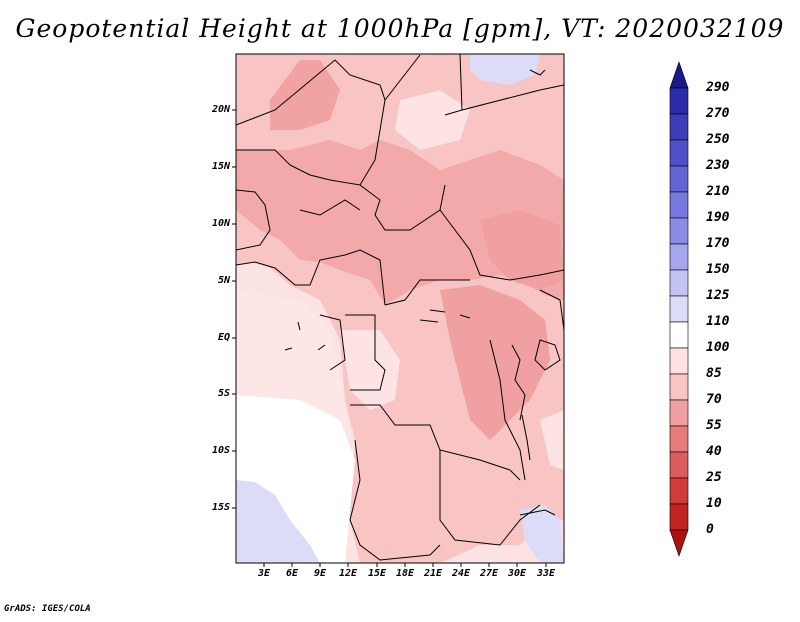 This screenshot has height=622, width=800. I want to click on colorbar-label: 70, so click(714, 399).